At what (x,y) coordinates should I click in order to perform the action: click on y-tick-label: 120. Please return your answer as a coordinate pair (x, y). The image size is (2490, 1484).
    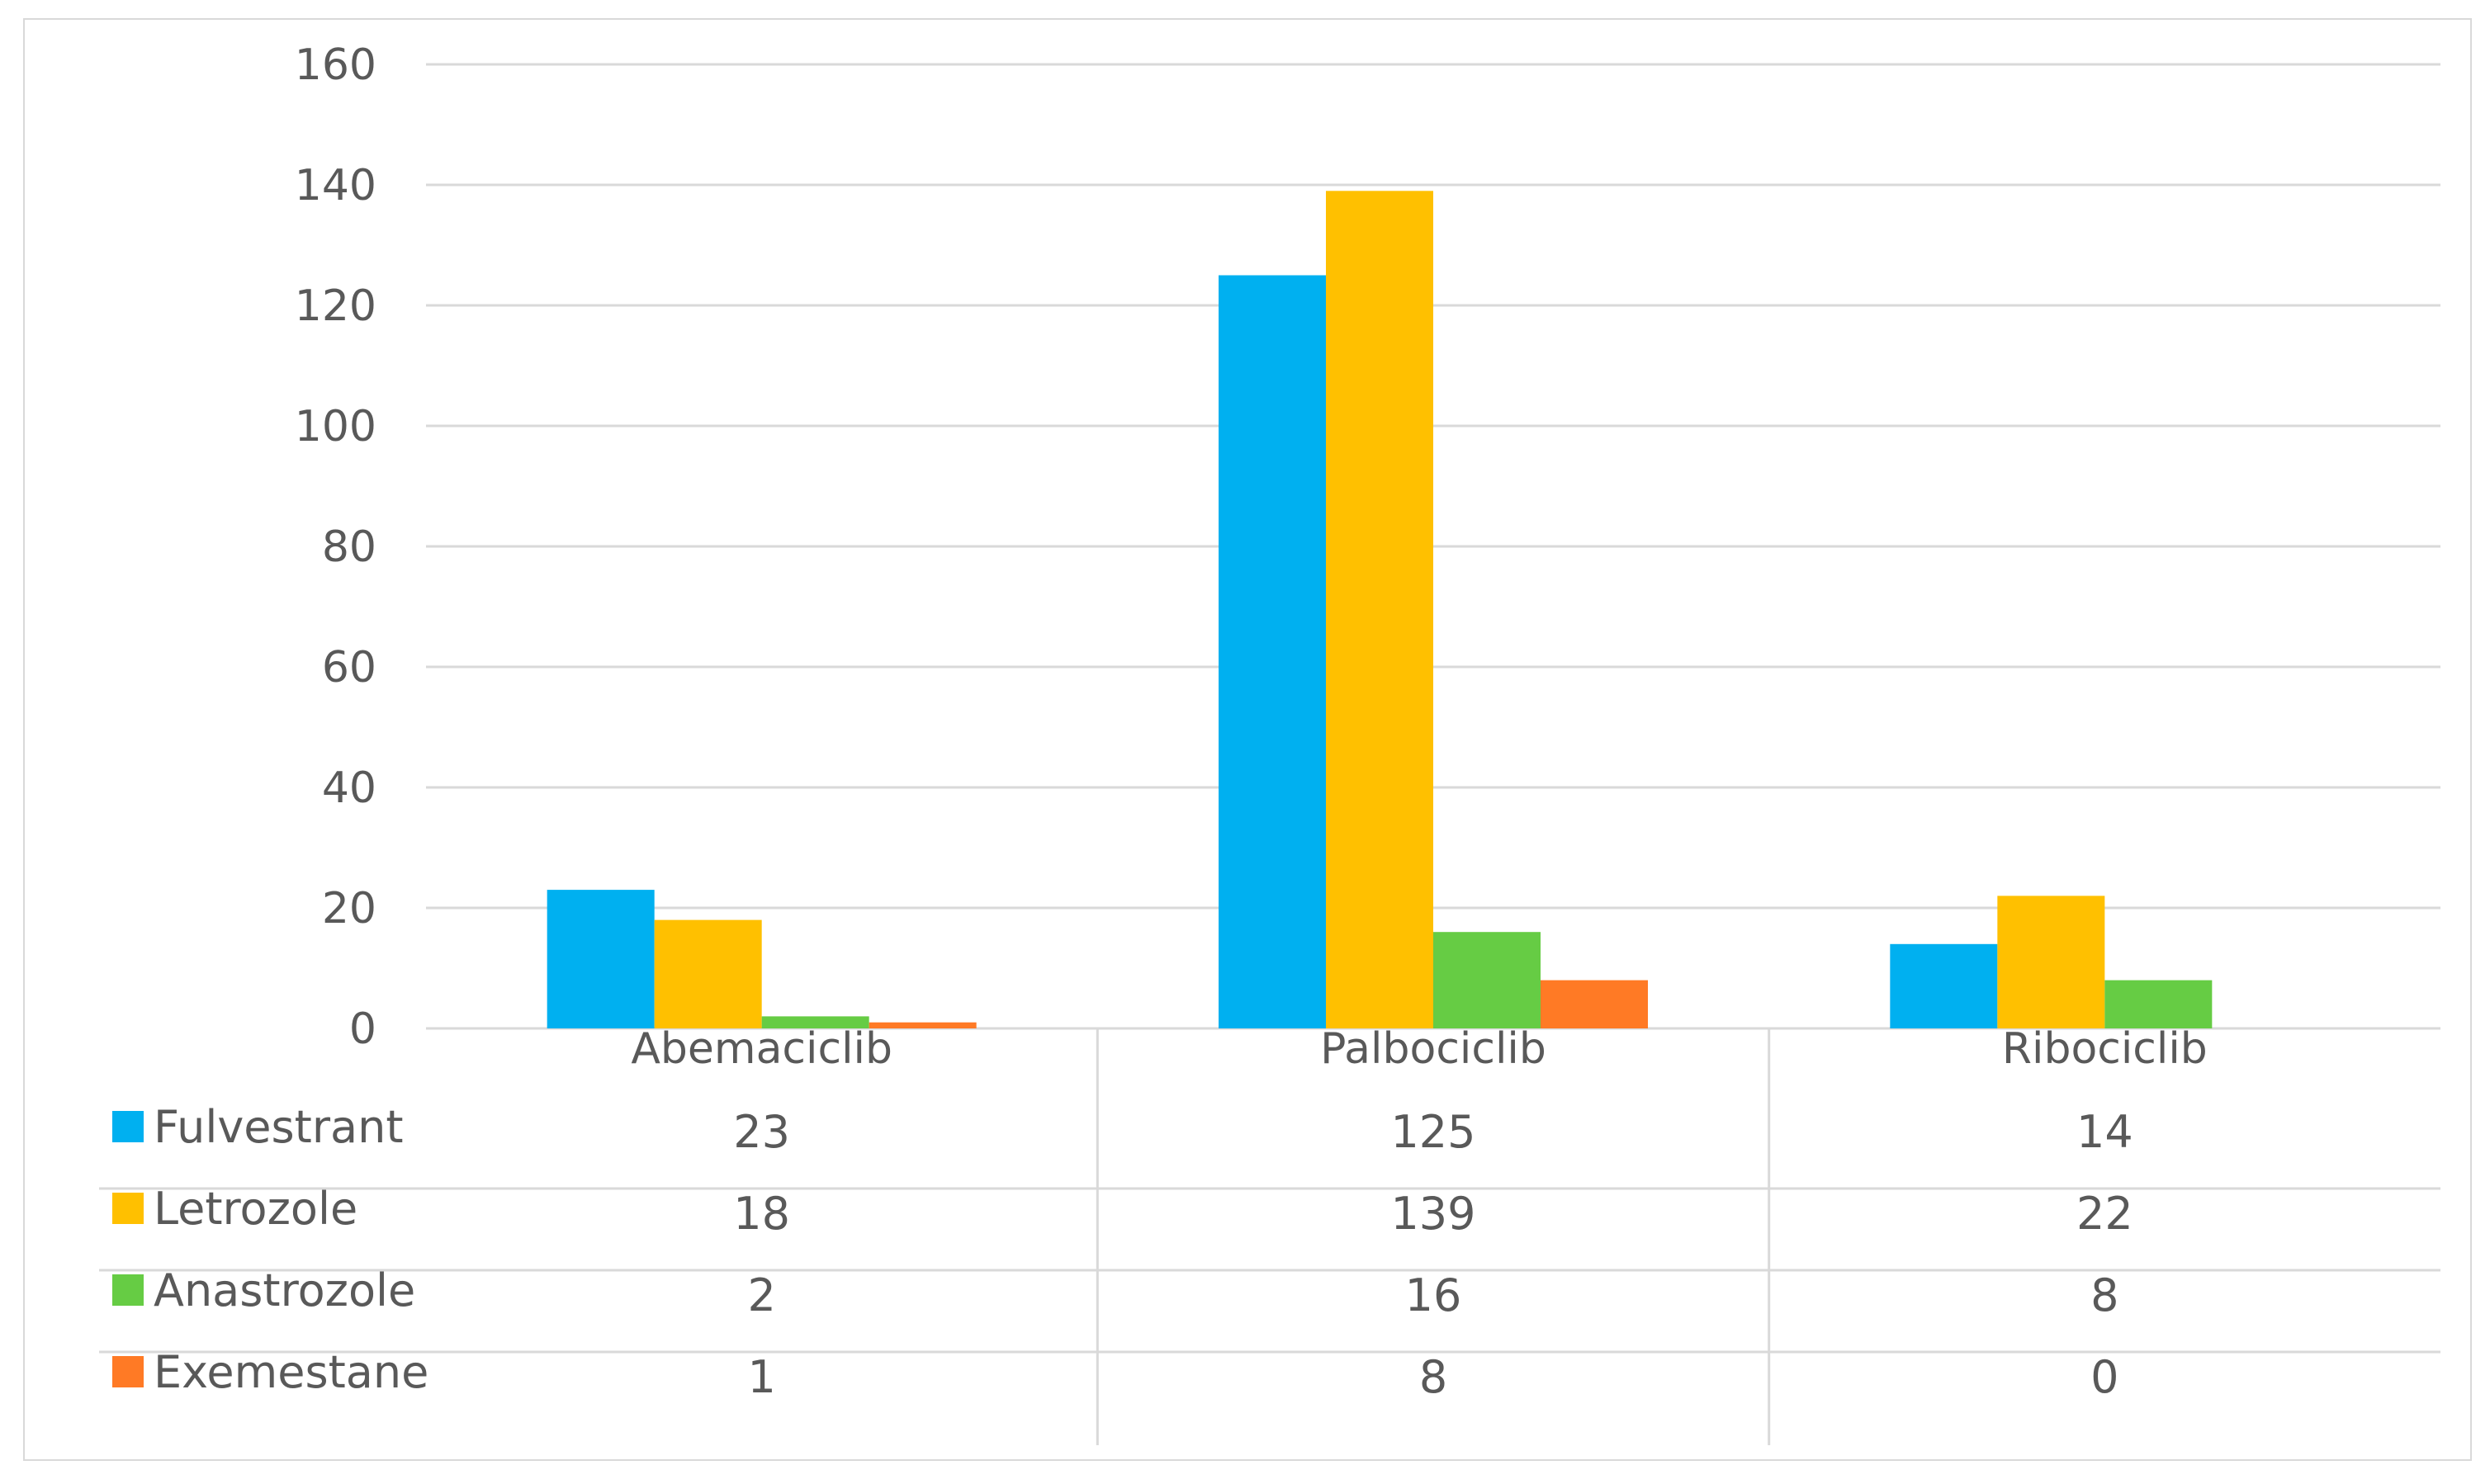
    Looking at the image, I should click on (335, 306).